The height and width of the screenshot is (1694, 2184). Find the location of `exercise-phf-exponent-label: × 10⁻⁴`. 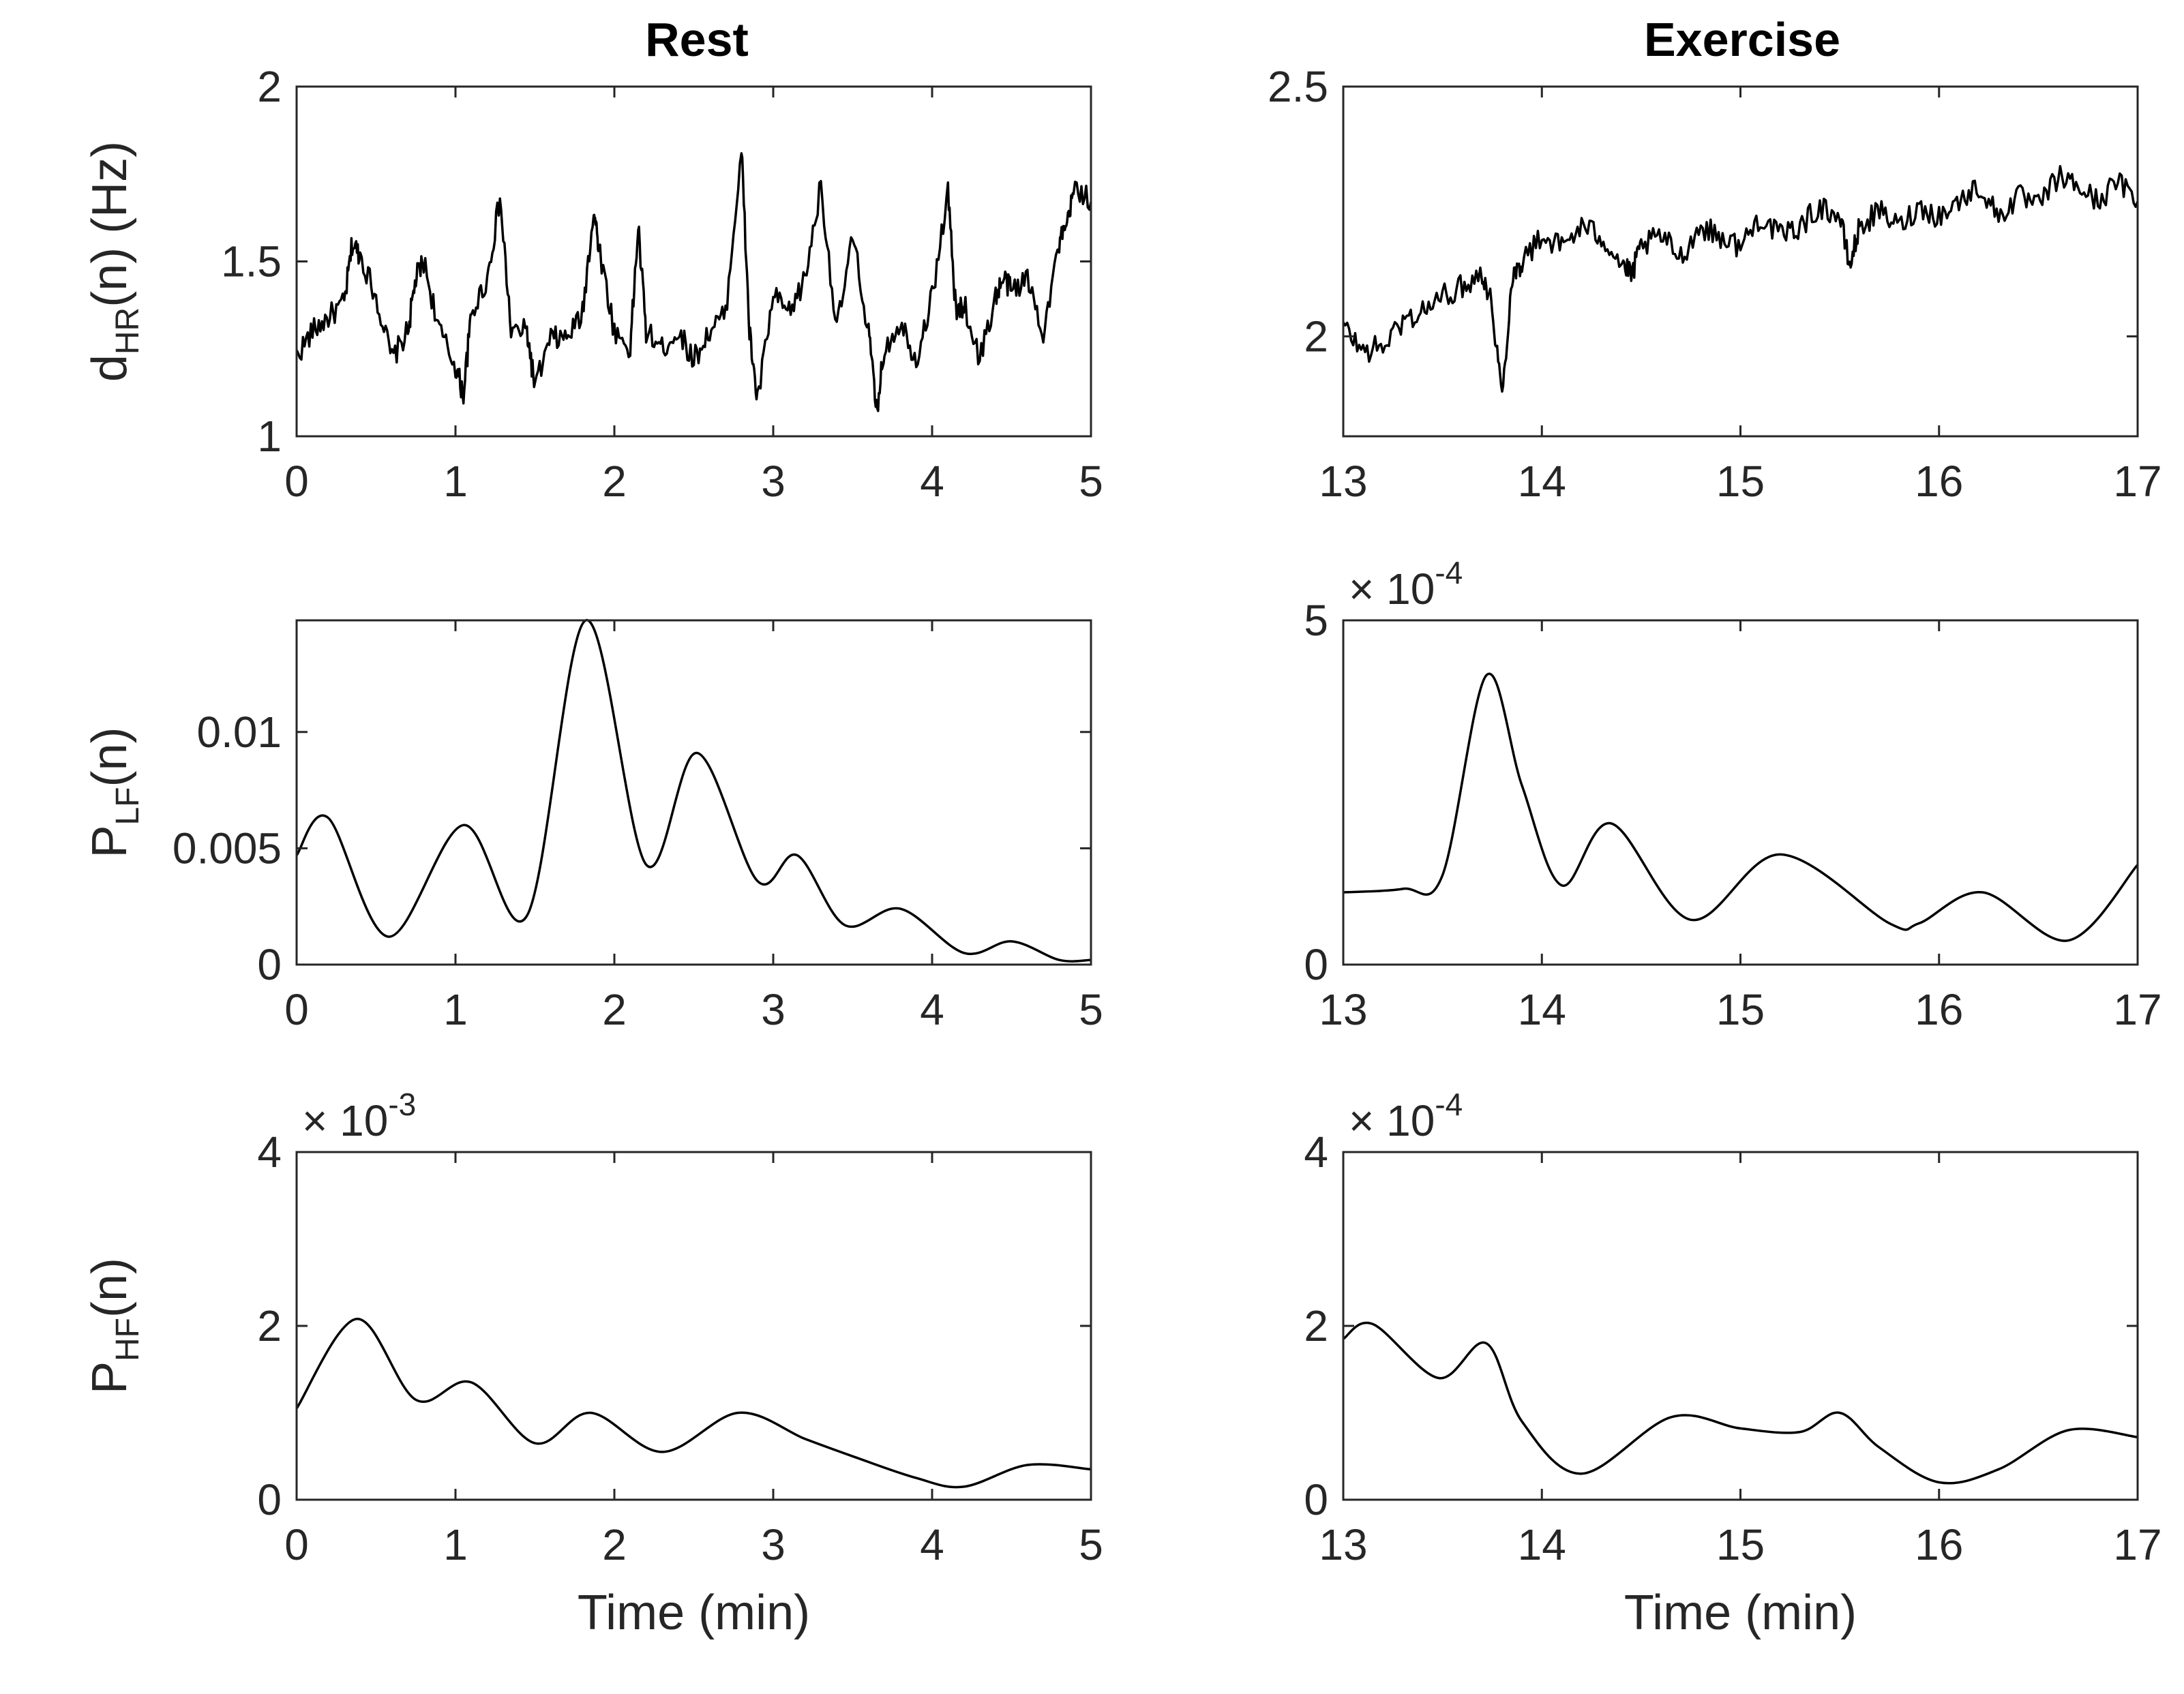

exercise-phf-exponent-label: × 10⁻⁴ is located at coordinates (1406, 1116).